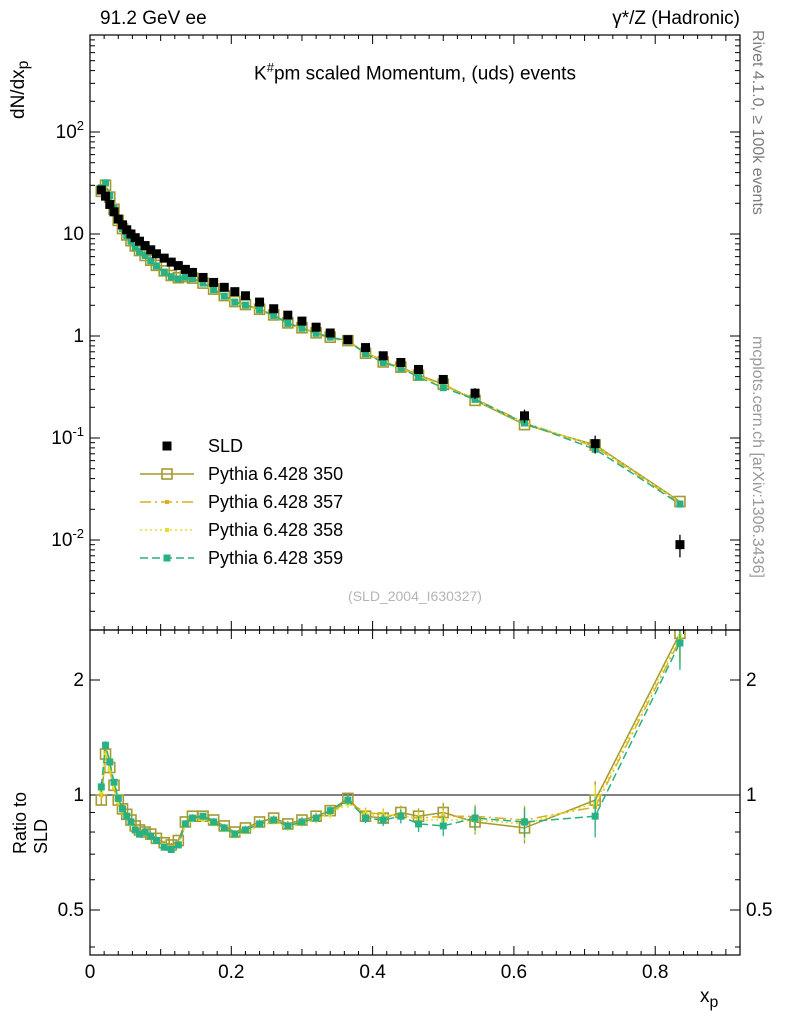 This screenshot has width=786, height=1024. Describe the element at coordinates (372, 972) in the screenshot. I see `svg-text: 0.4` at that location.